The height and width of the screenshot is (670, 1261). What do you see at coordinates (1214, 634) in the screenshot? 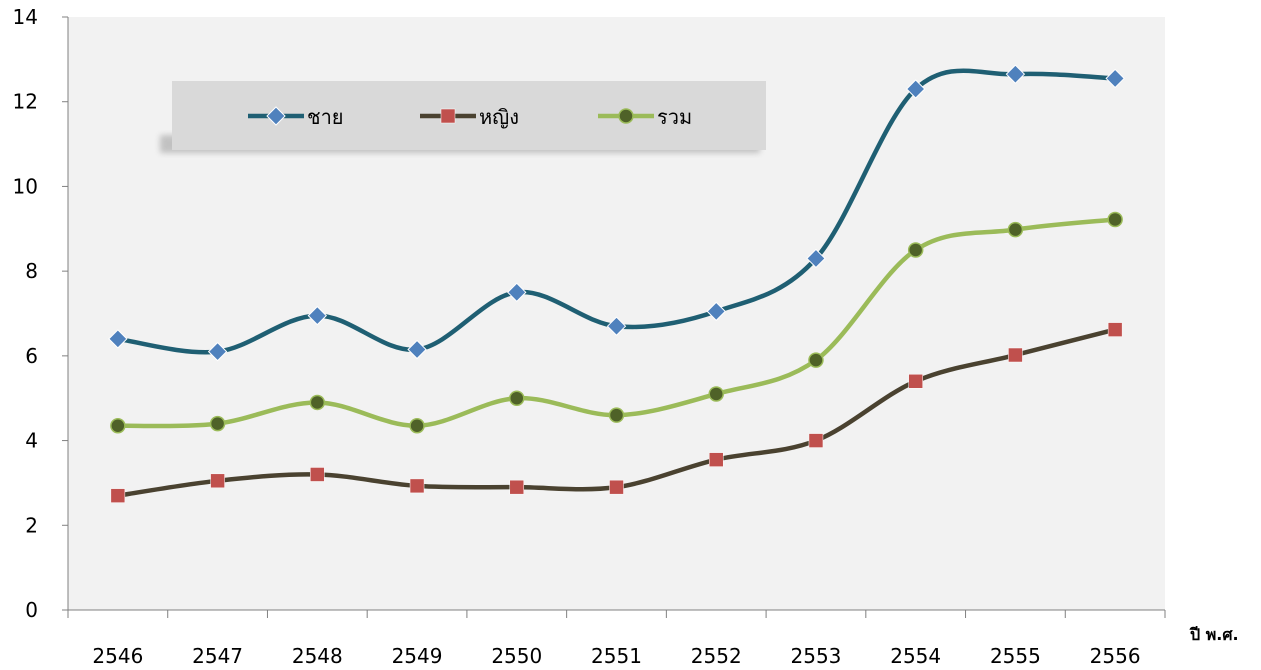
I see `x-axis-unit-label: ปี พ.ศ.` at bounding box center [1214, 634].